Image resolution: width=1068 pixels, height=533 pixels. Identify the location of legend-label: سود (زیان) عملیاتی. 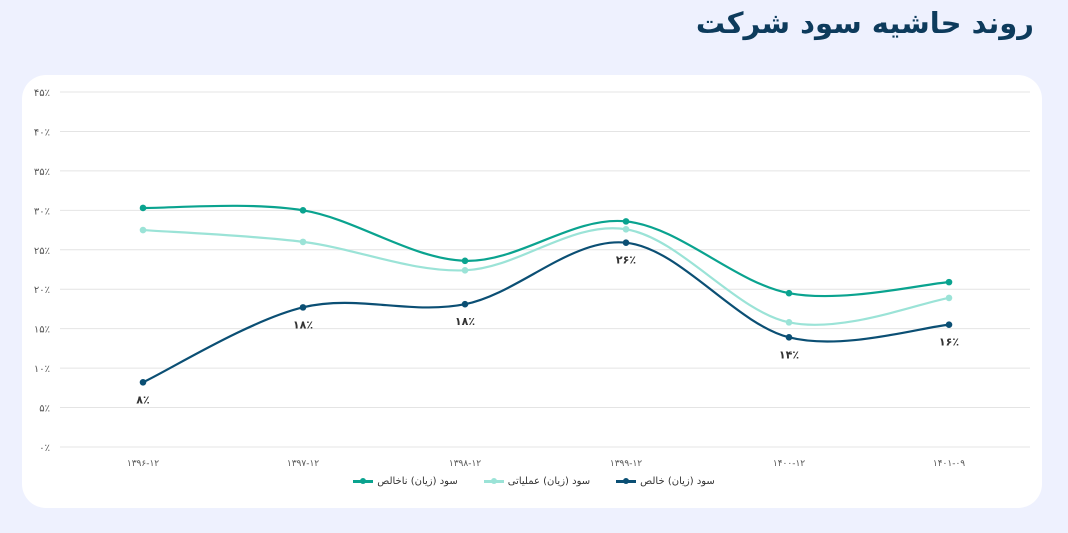
(549, 481).